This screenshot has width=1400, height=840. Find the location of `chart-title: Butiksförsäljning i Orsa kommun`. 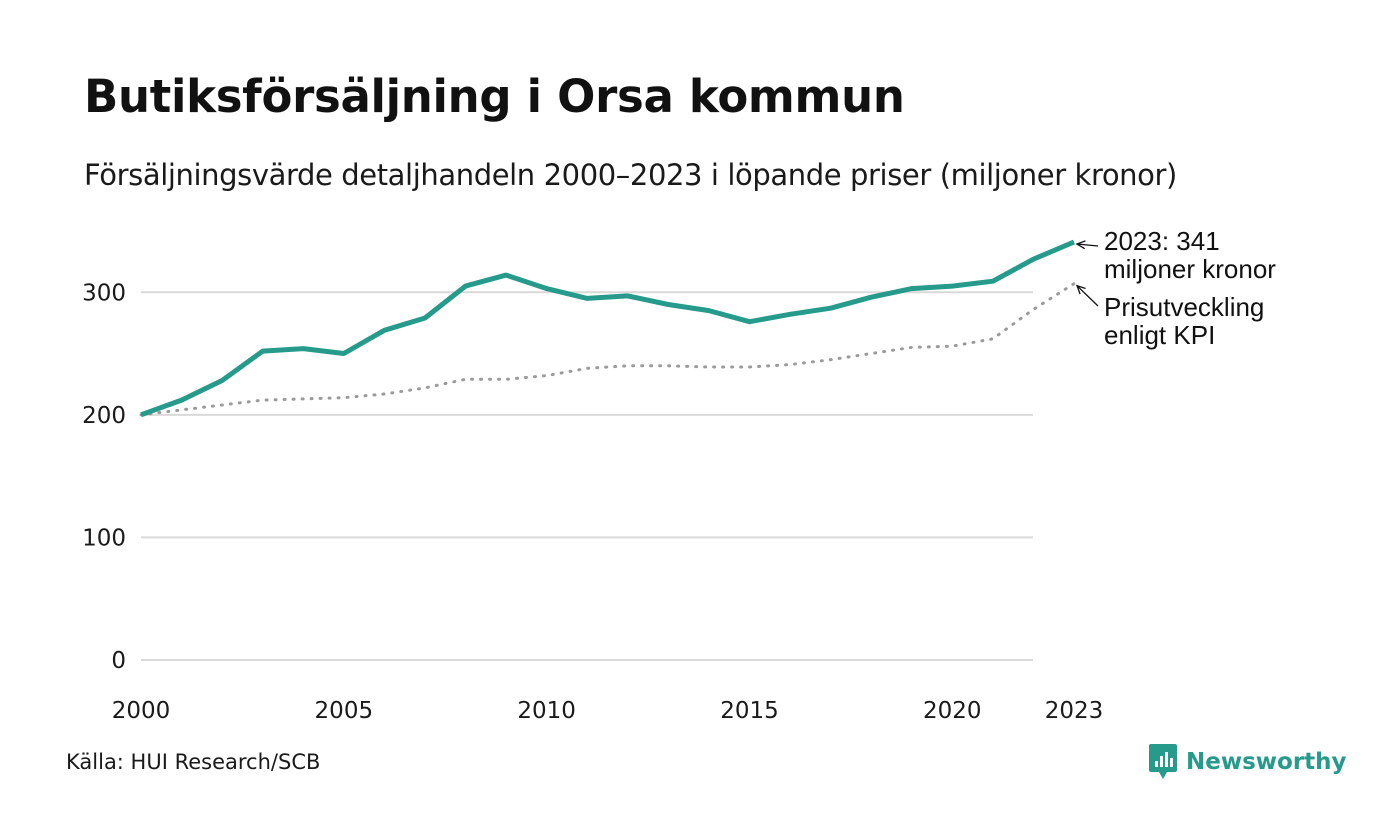

chart-title: Butiksförsäljning i Orsa kommun is located at coordinates (494, 96).